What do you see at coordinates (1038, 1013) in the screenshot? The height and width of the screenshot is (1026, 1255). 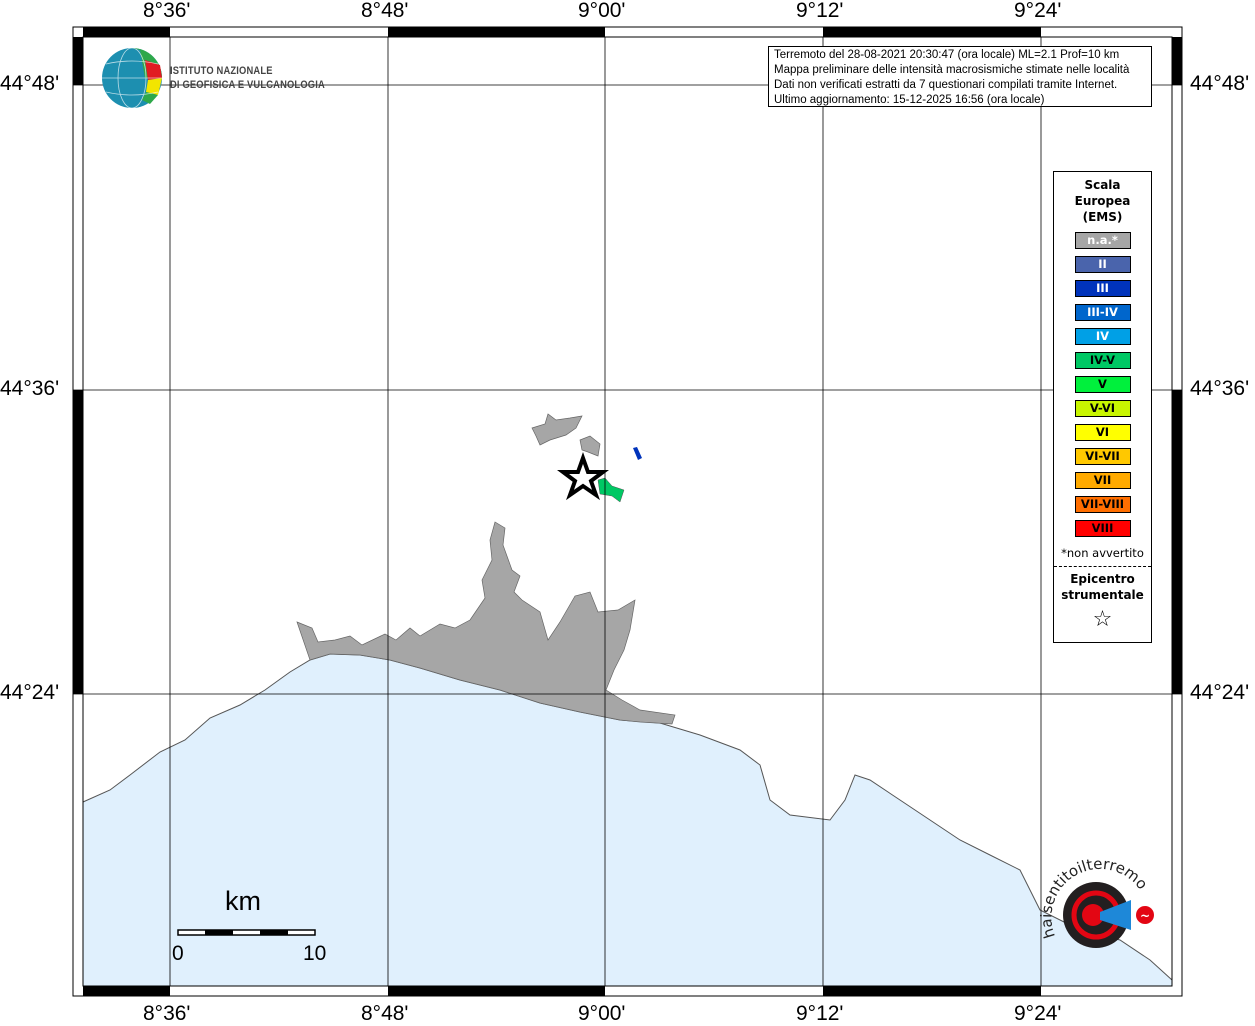 I see `lon-label-bottom: 9°24'` at bounding box center [1038, 1013].